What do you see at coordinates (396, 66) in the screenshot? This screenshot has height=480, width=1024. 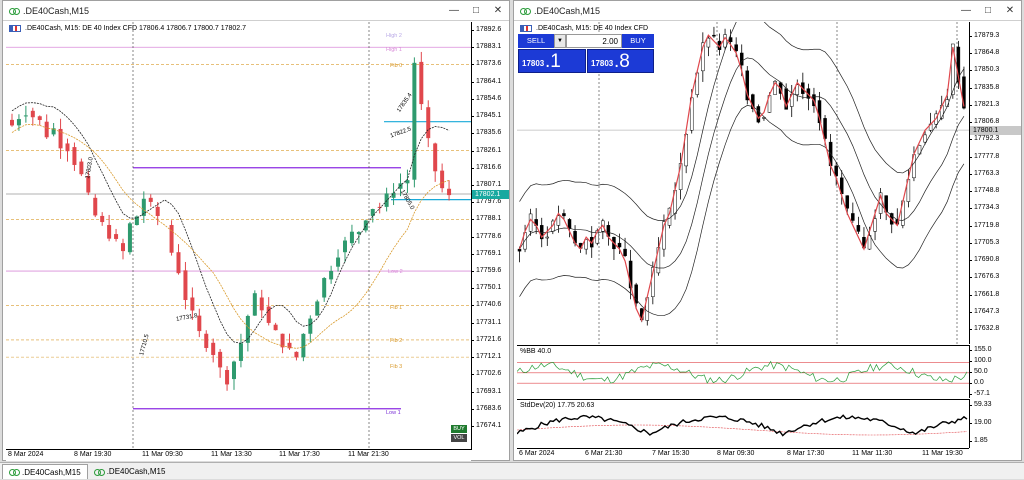 I see `level-label-fib0: Fib 0` at bounding box center [396, 66].